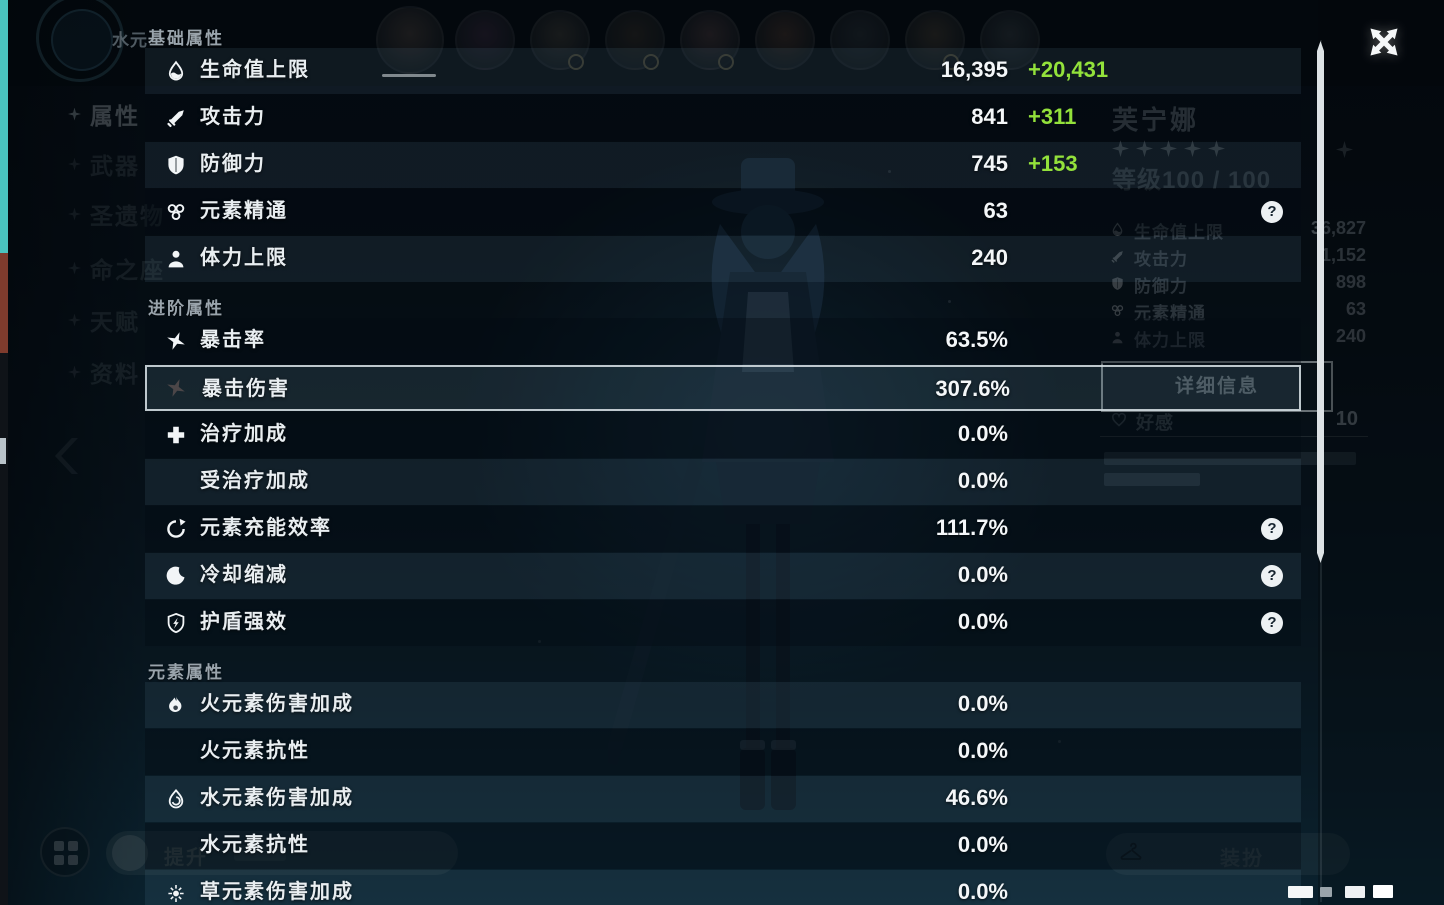 The image size is (1444, 905). I want to click on character-rarity-stars, so click(1168, 148).